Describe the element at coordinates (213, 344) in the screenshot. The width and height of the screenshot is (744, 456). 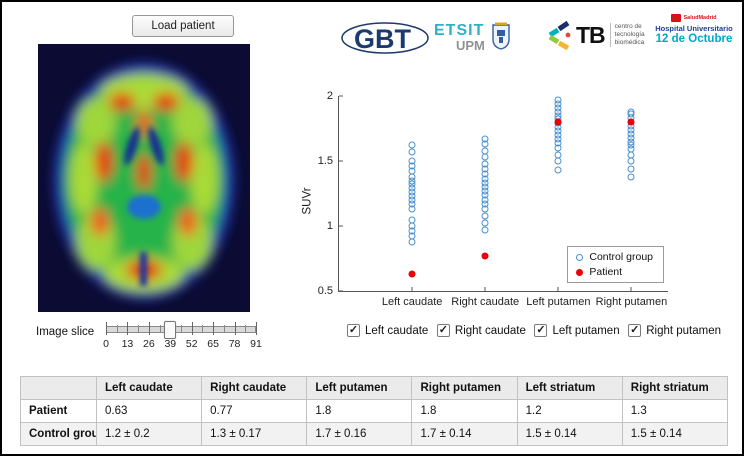
I see `slider-tick-label: 65` at that location.